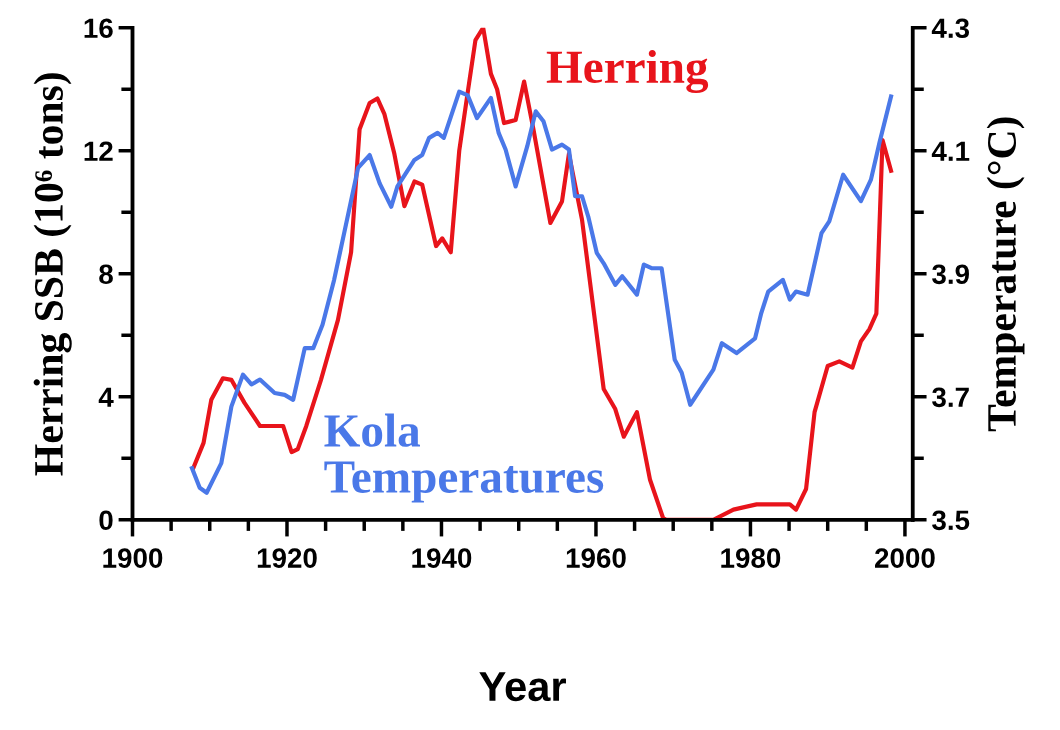  What do you see at coordinates (133, 558) in the screenshot?
I see `x-tick-label: 1900` at bounding box center [133, 558].